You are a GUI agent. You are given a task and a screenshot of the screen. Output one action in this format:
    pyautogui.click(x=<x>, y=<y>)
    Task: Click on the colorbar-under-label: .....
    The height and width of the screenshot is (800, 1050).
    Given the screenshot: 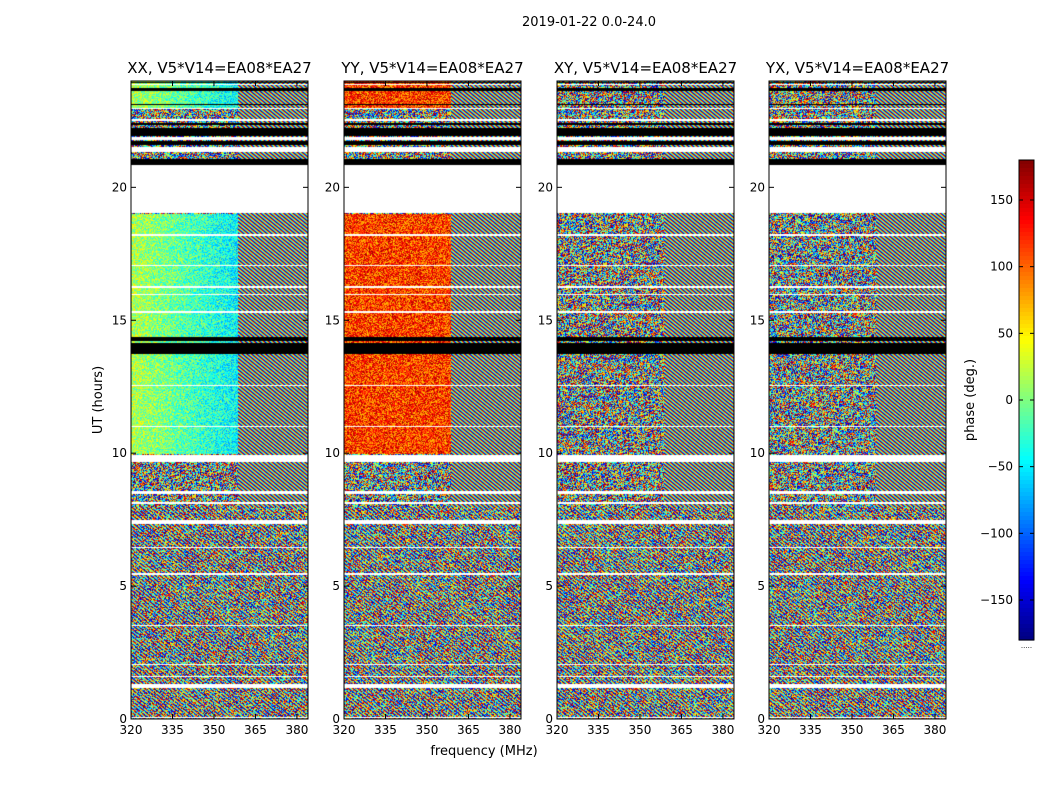 What is the action you would take?
    pyautogui.click(x=1026, y=646)
    